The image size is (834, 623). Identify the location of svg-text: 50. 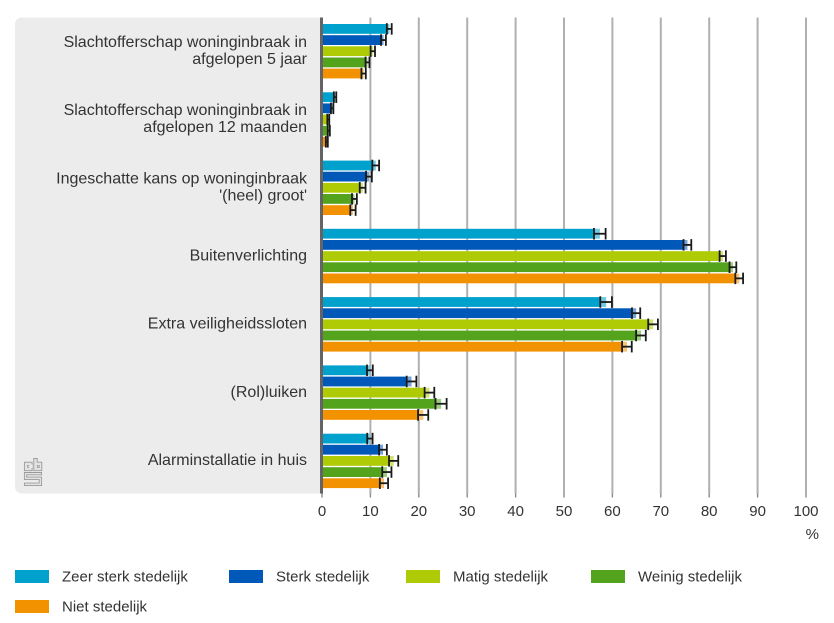
(564, 511).